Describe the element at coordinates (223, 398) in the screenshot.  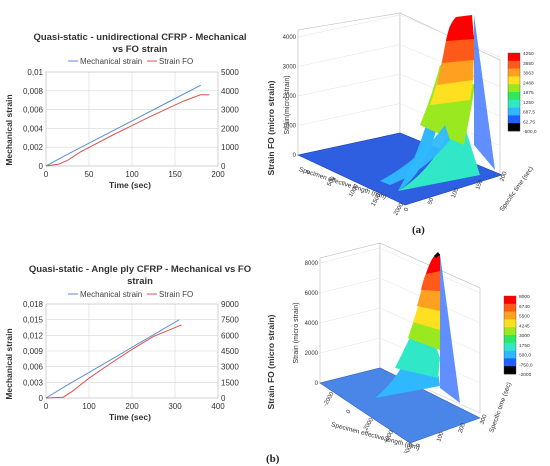
I see `y2-tick-label: 0` at that location.